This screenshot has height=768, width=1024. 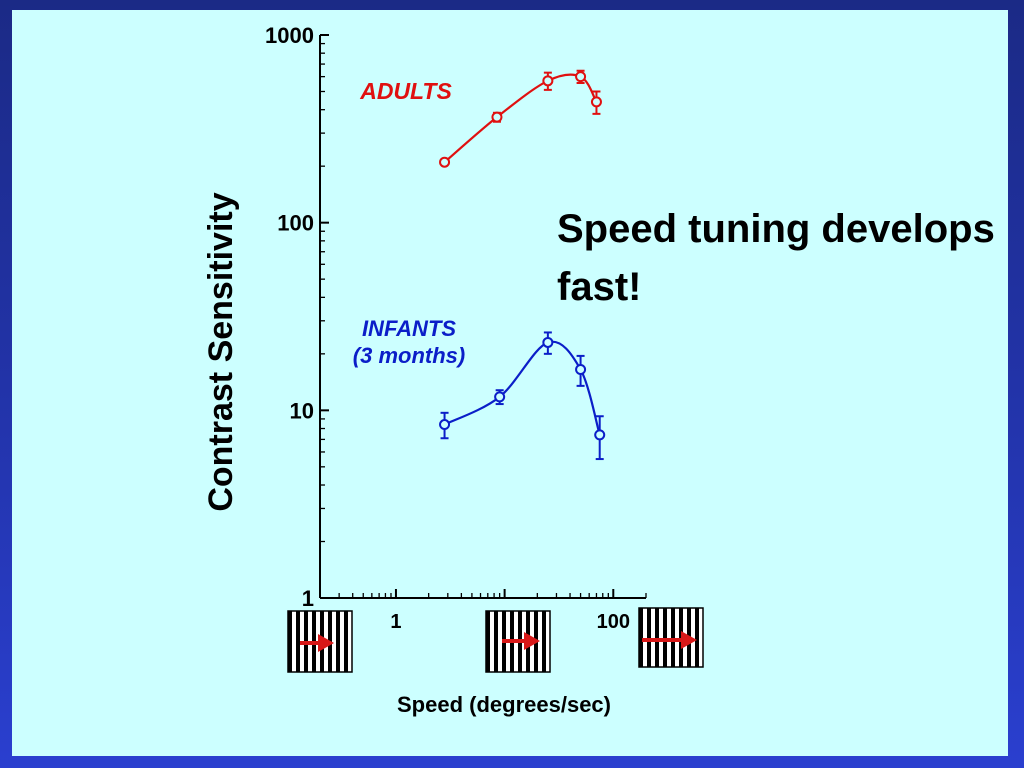 What do you see at coordinates (409, 328) in the screenshot?
I see `infants-series-label: INFANTS` at bounding box center [409, 328].